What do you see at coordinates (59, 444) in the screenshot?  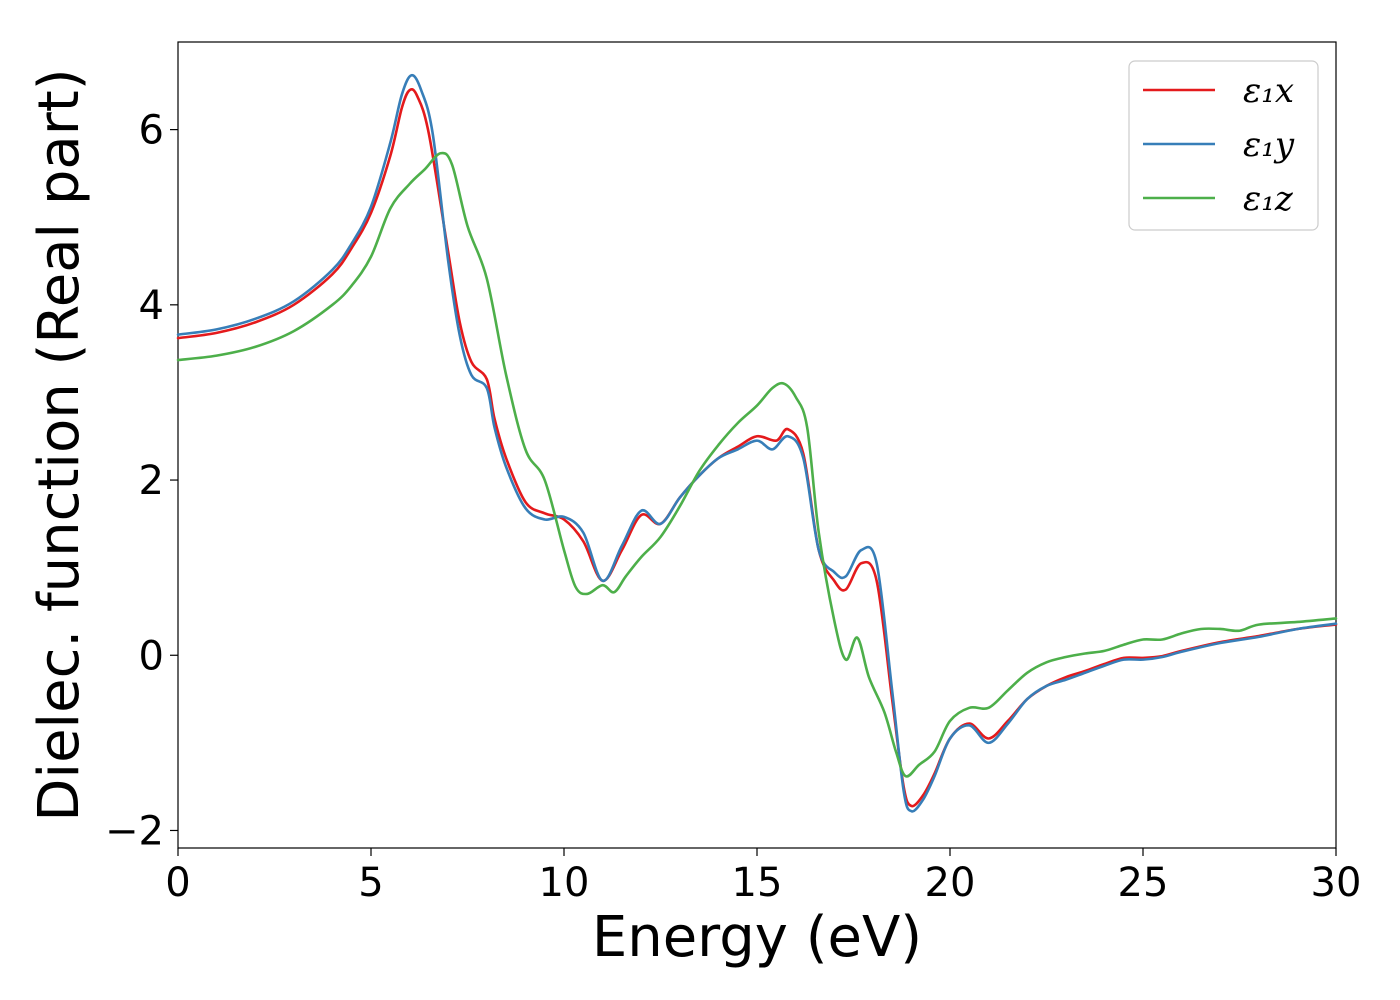 I see `y-axis-label: Dielec. function (Real part)` at bounding box center [59, 444].